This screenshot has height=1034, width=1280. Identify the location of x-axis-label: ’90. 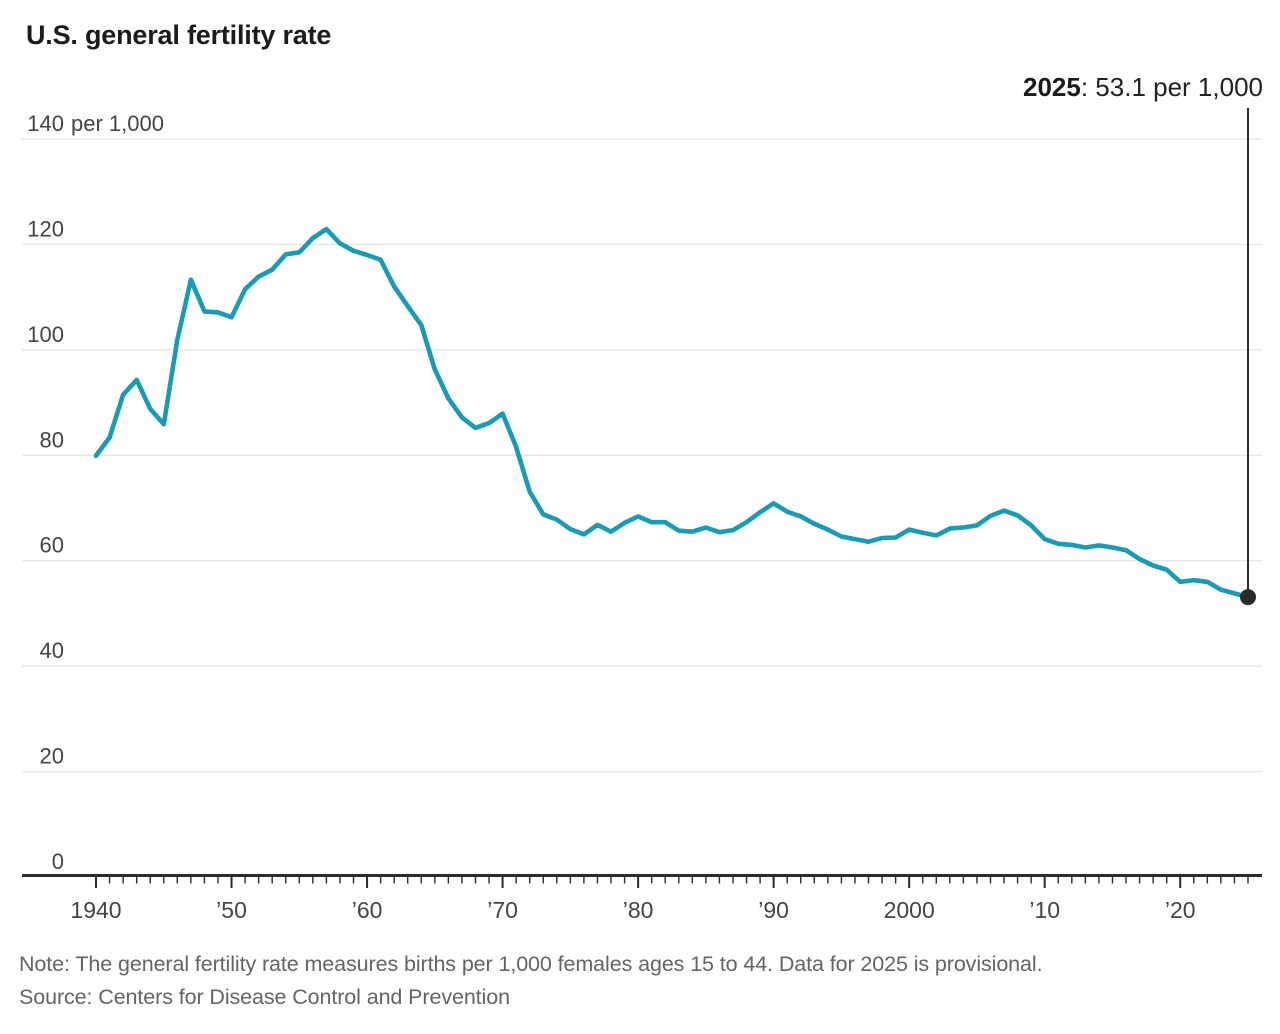
(773, 910).